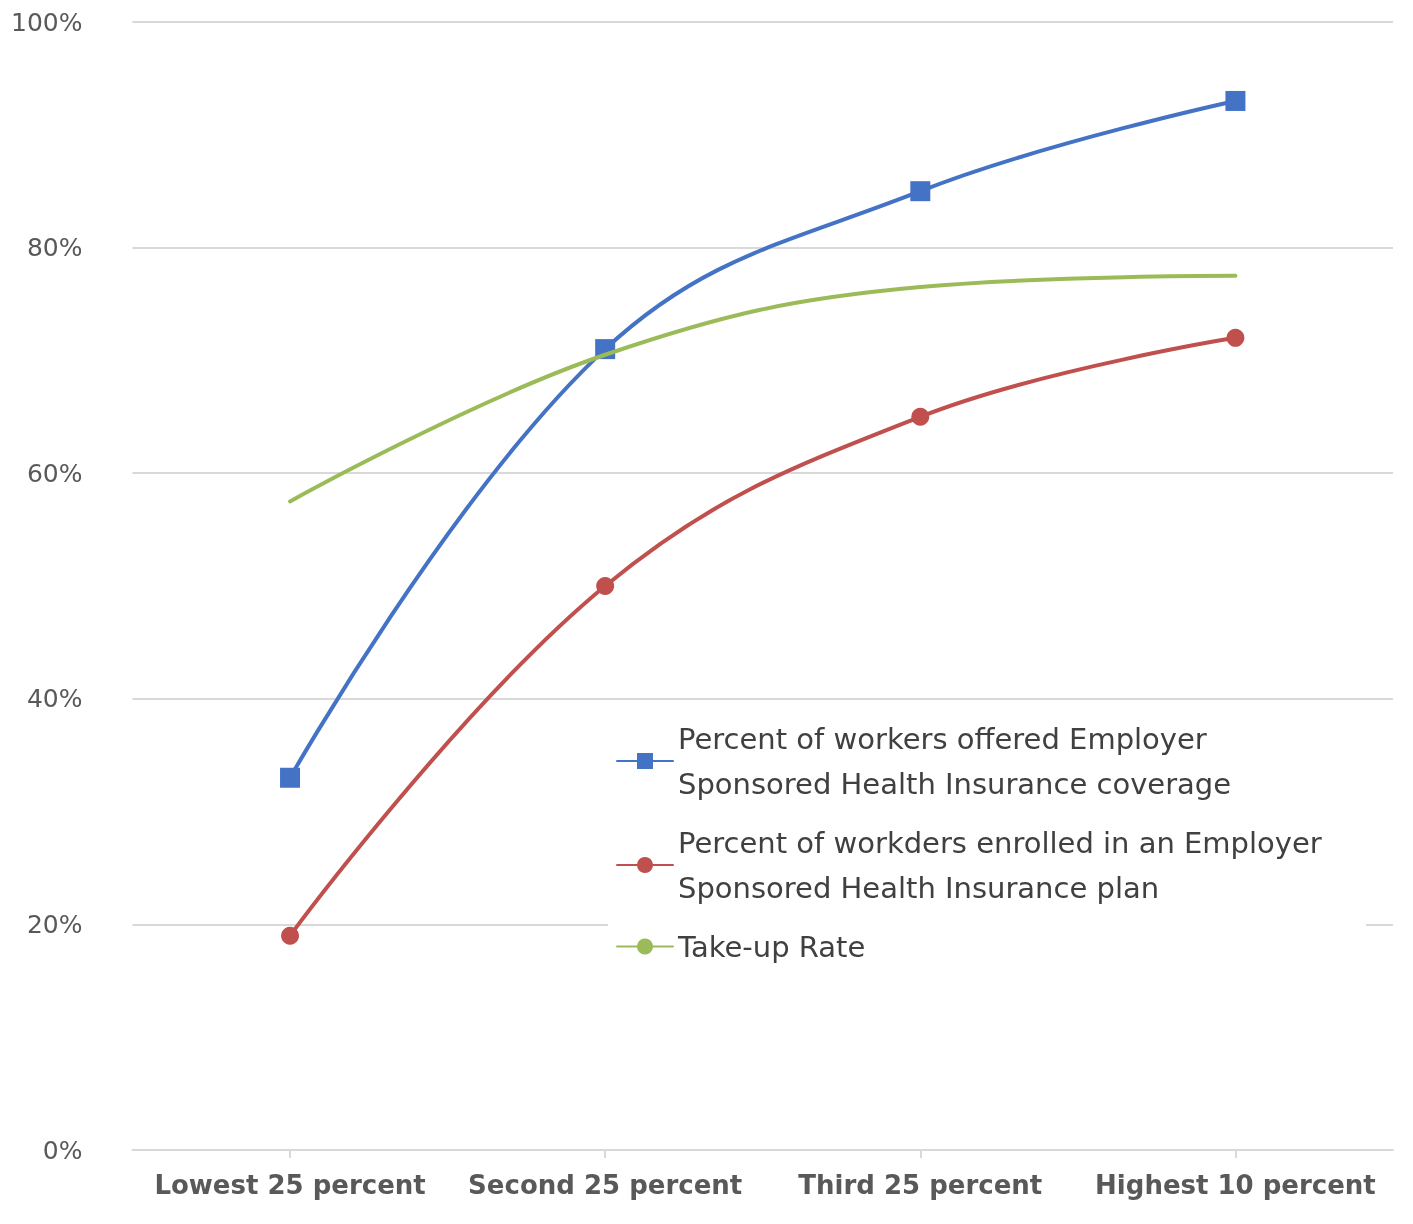 The height and width of the screenshot is (1224, 1413). I want to click on x-tick-label: Second 25 percent, so click(605, 1185).